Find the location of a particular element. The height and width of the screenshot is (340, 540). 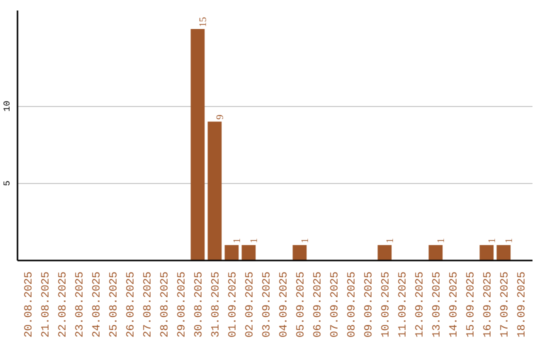

x-tick-label: 11.09.2025 is located at coordinates (404, 304).